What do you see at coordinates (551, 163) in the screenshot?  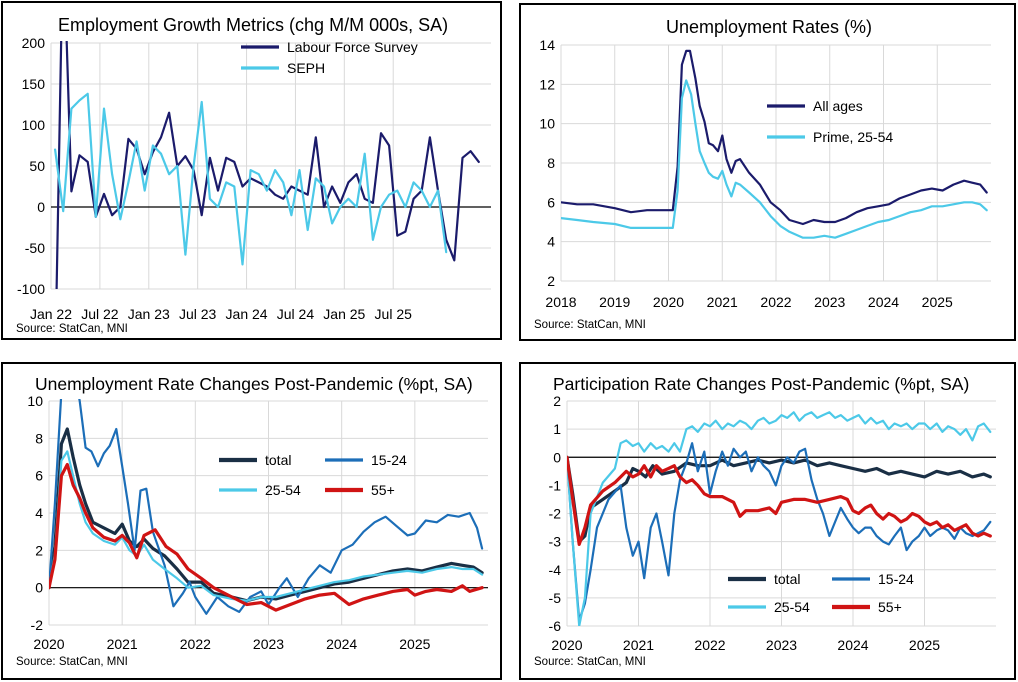 I see `y-tick-label: 8` at bounding box center [551, 163].